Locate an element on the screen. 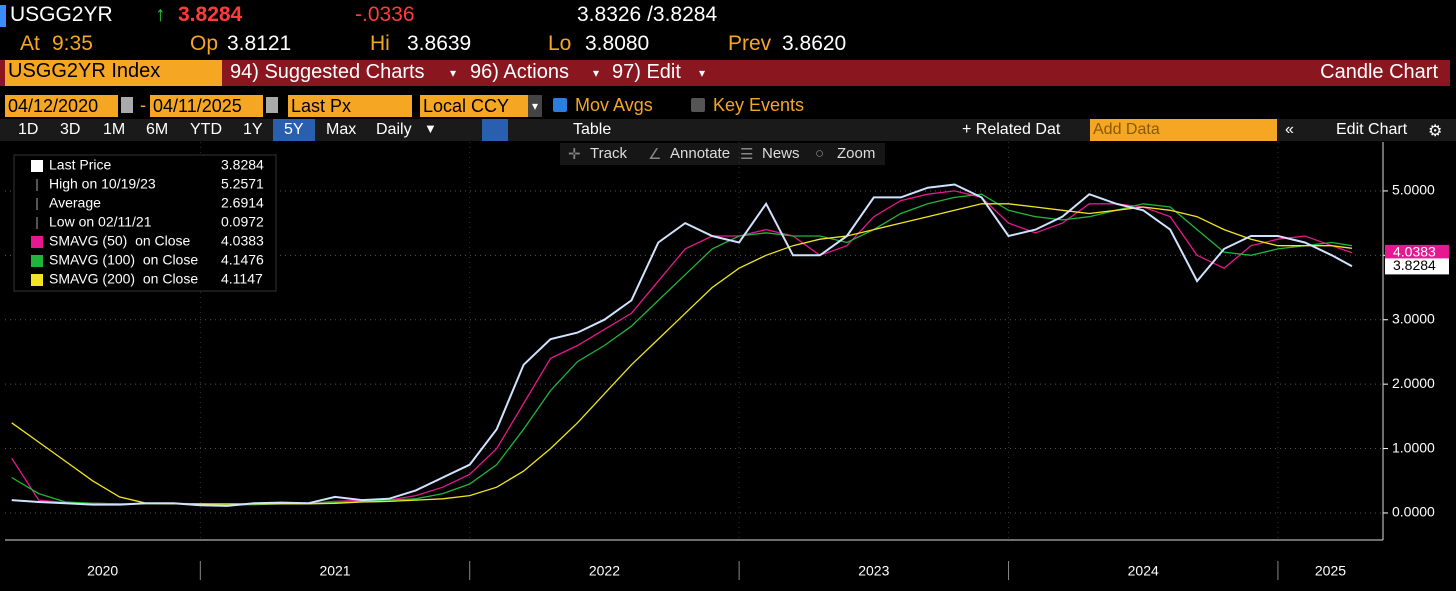 The image size is (1456, 591). legend-label: SMAVG (50) on Close is located at coordinates (120, 241).